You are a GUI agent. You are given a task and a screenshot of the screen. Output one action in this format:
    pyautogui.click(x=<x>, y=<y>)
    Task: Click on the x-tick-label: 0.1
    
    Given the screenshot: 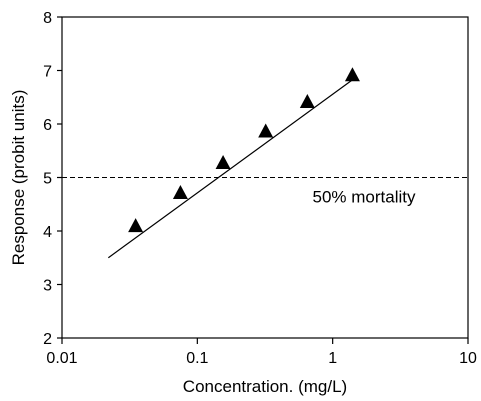 What is the action you would take?
    pyautogui.click(x=197, y=358)
    